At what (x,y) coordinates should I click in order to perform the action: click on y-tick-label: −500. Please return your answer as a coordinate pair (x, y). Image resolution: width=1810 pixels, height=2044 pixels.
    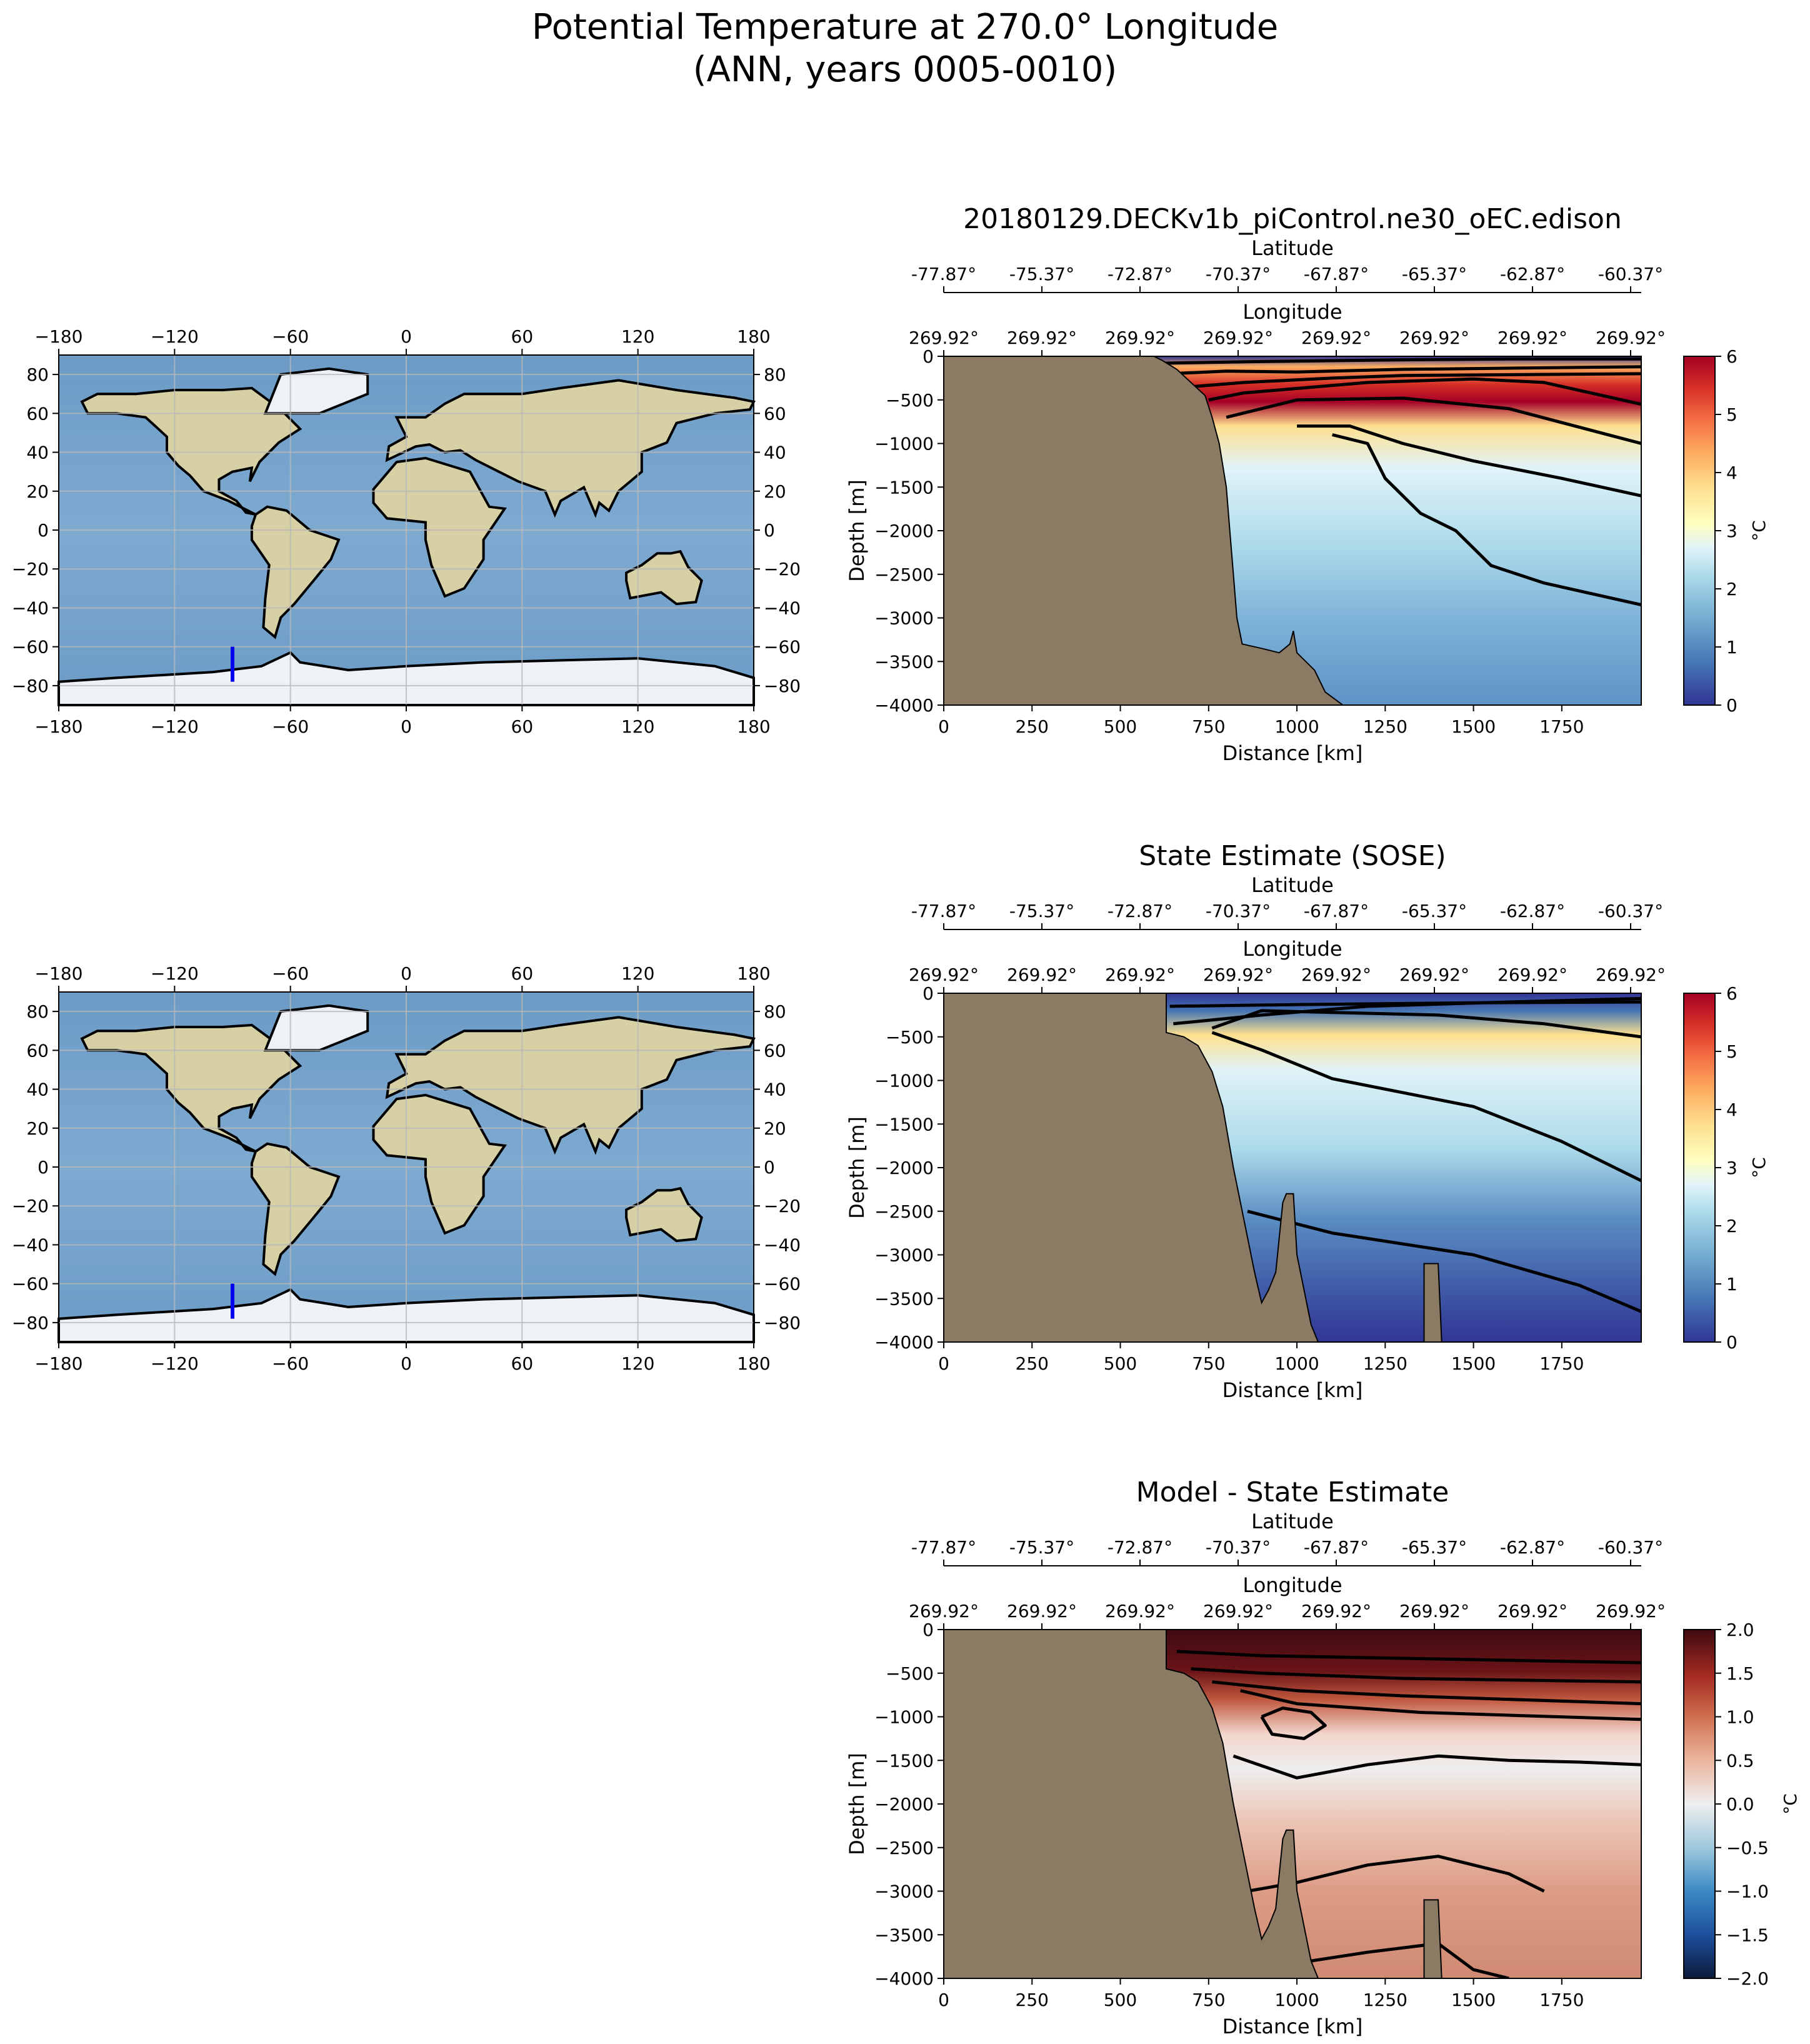
    Looking at the image, I should click on (910, 1037).